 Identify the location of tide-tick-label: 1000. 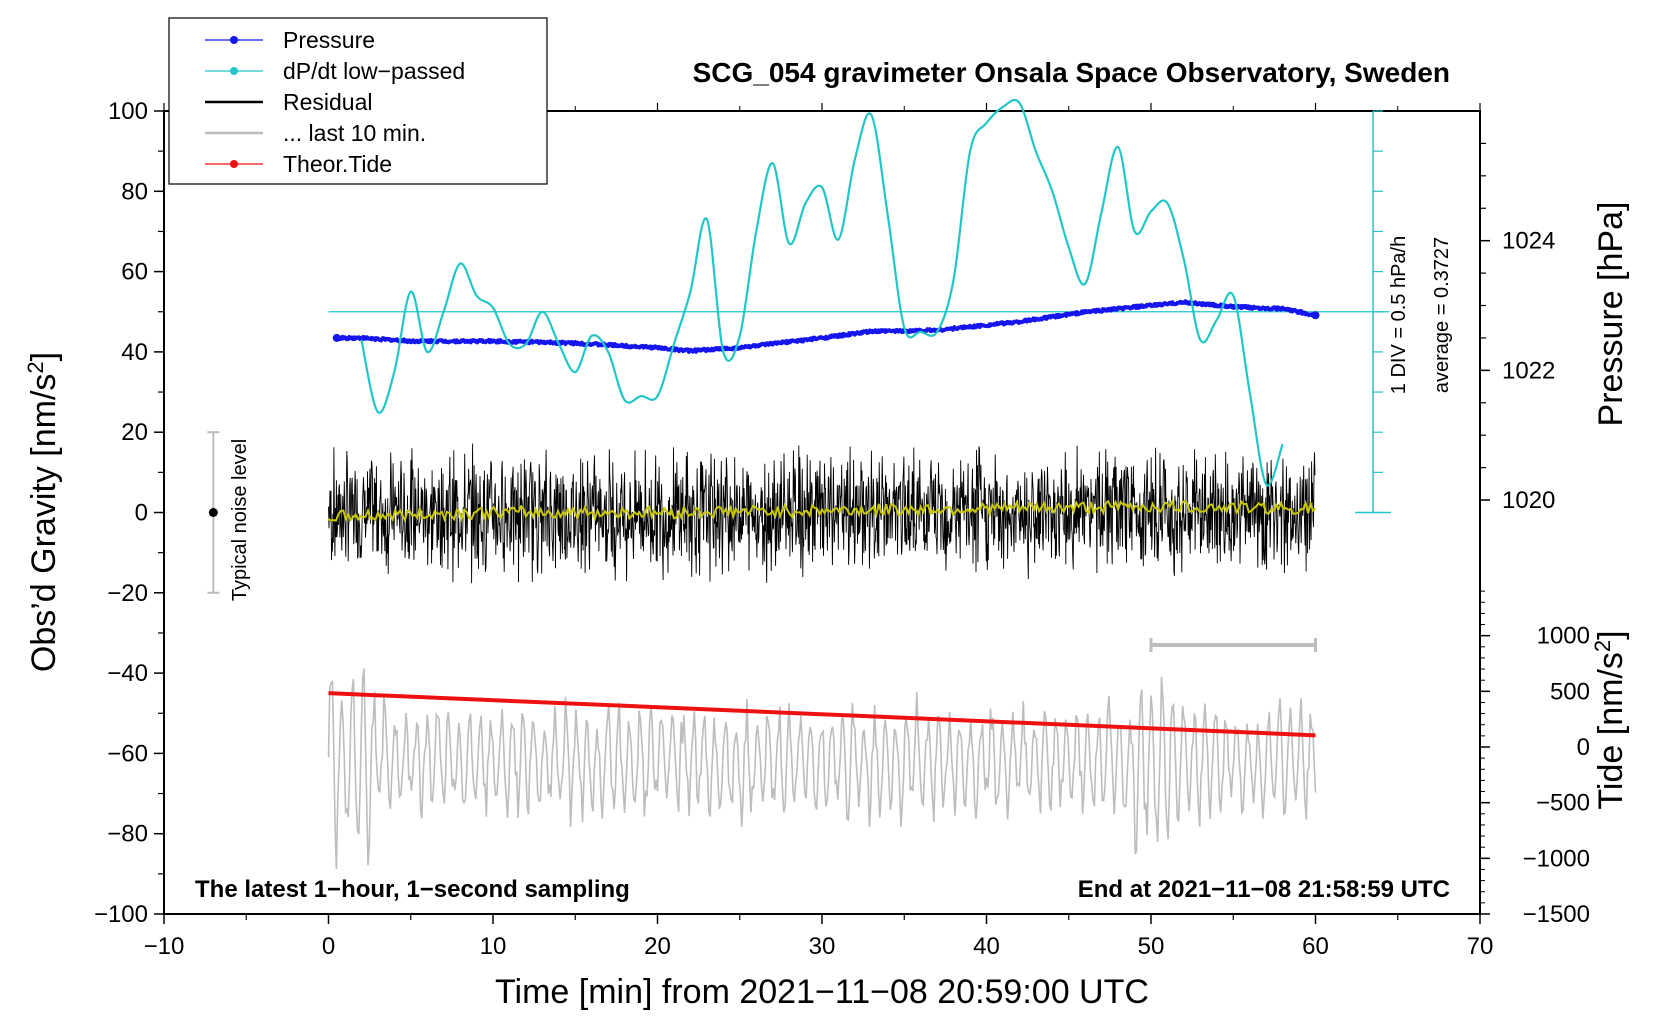
(1563, 636).